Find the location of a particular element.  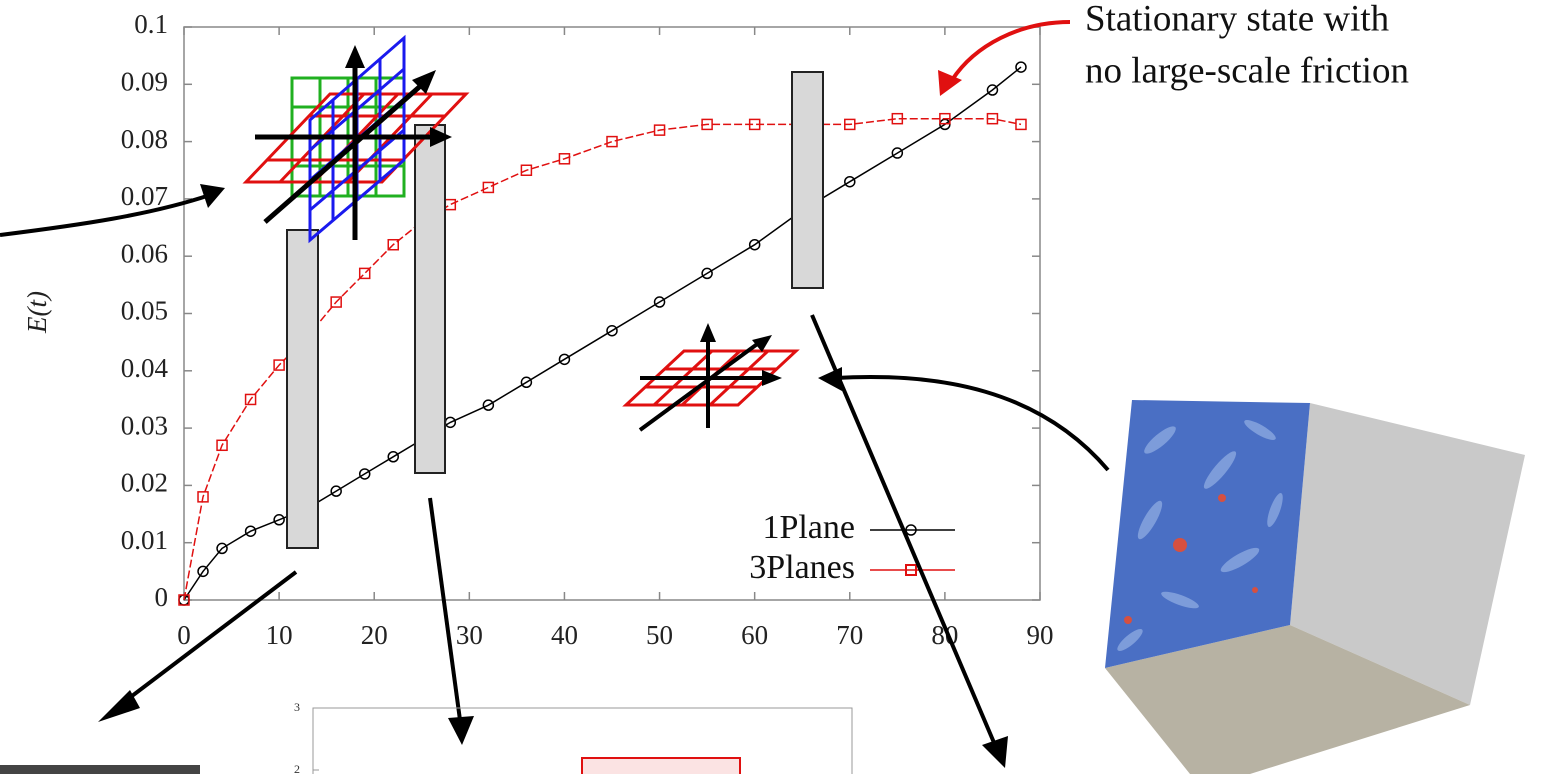

x-tick-label: 40 is located at coordinates (564, 635).